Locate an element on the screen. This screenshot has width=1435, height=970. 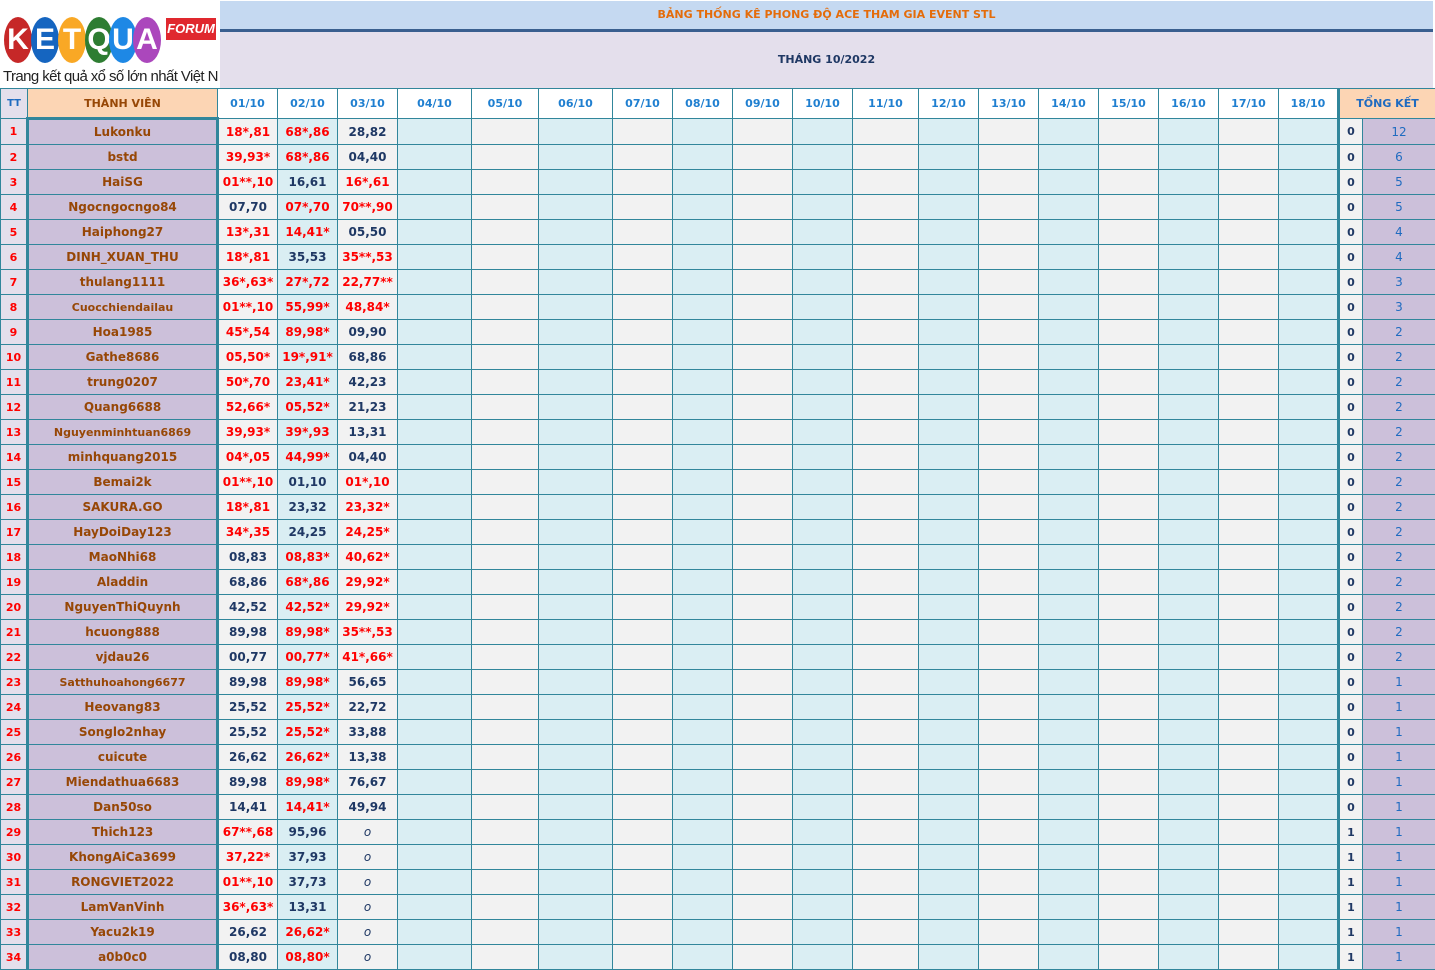
result-cell: 25,52 is located at coordinates (248, 732).